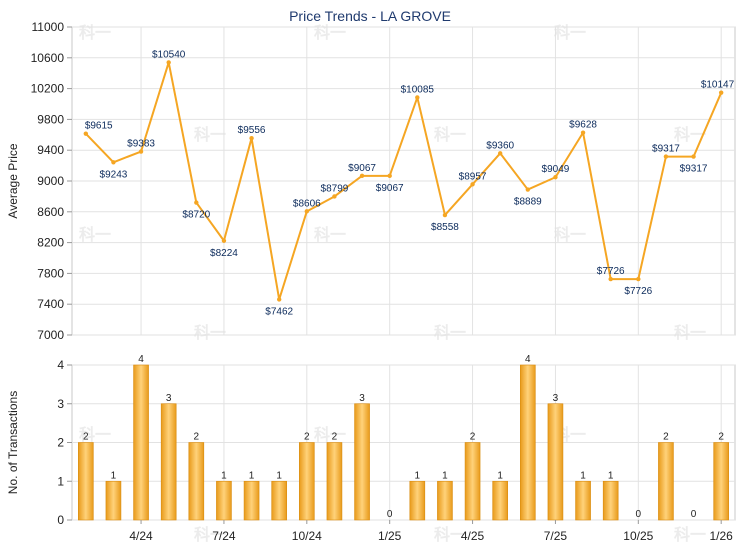  I want to click on price-data-label: $9383, so click(141, 144).